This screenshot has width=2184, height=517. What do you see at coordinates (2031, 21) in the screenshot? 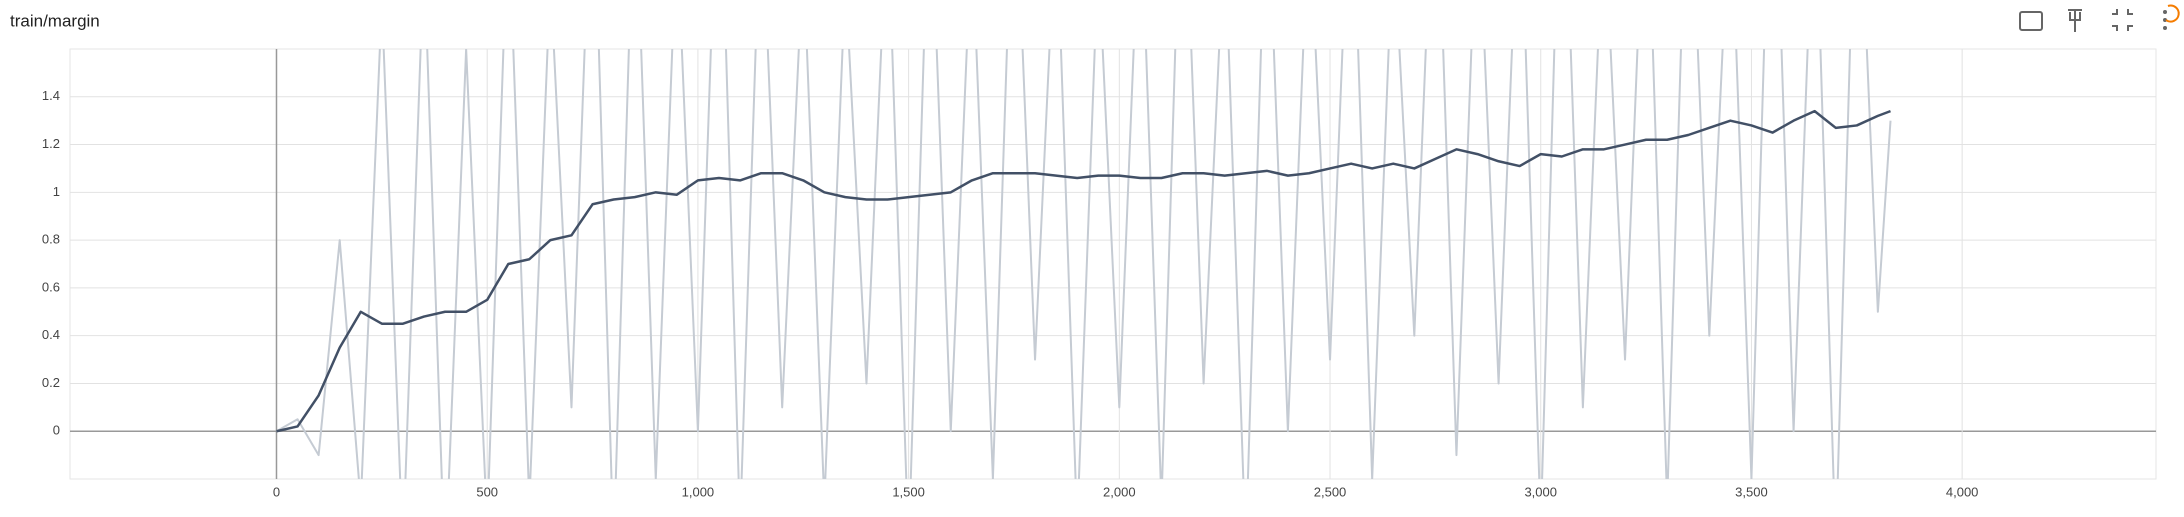
I see `fit-domain-button` at bounding box center [2031, 21].